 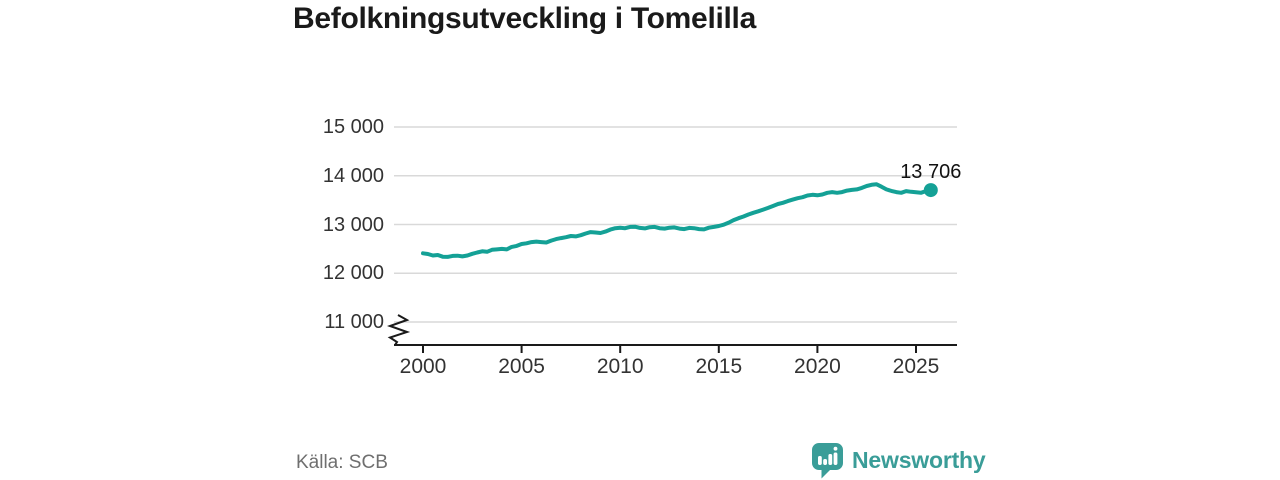 I want to click on y-axis-label: 12 000, so click(x=353, y=273).